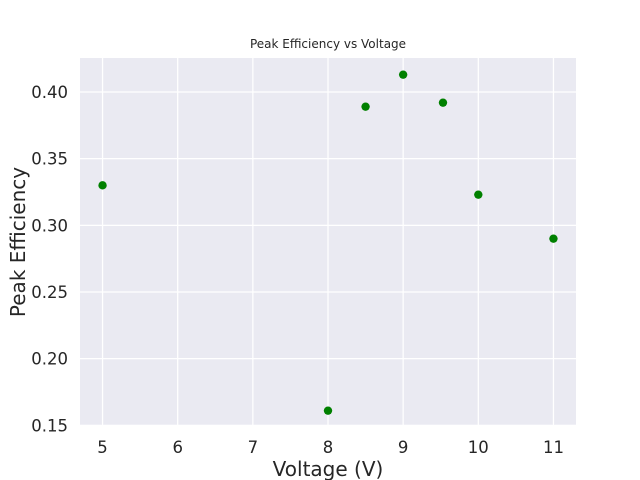  What do you see at coordinates (328, 468) in the screenshot?
I see `x-axis-label: Voltage (V)` at bounding box center [328, 468].